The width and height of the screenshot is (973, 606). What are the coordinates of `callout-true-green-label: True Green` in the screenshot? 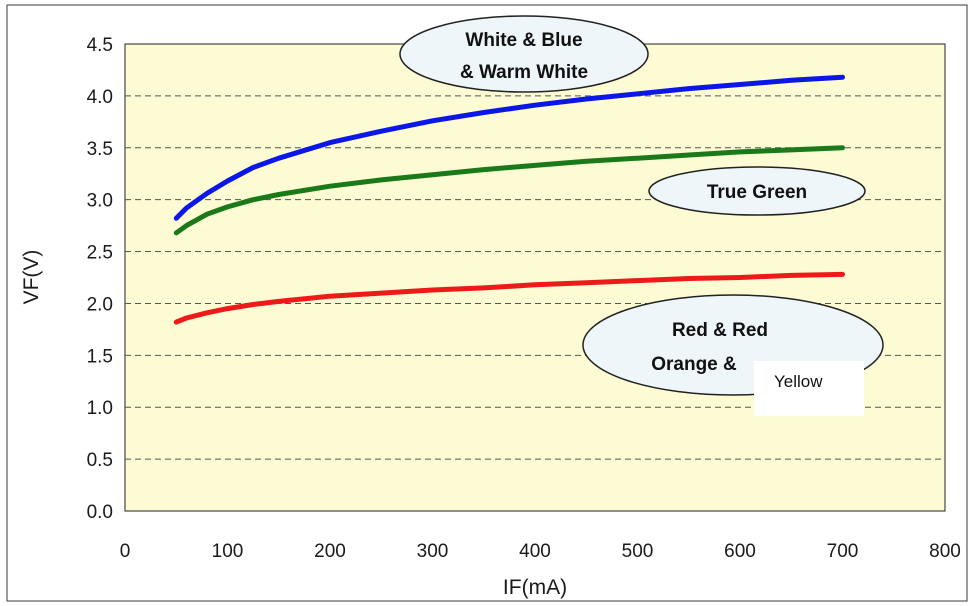 It's located at (757, 192).